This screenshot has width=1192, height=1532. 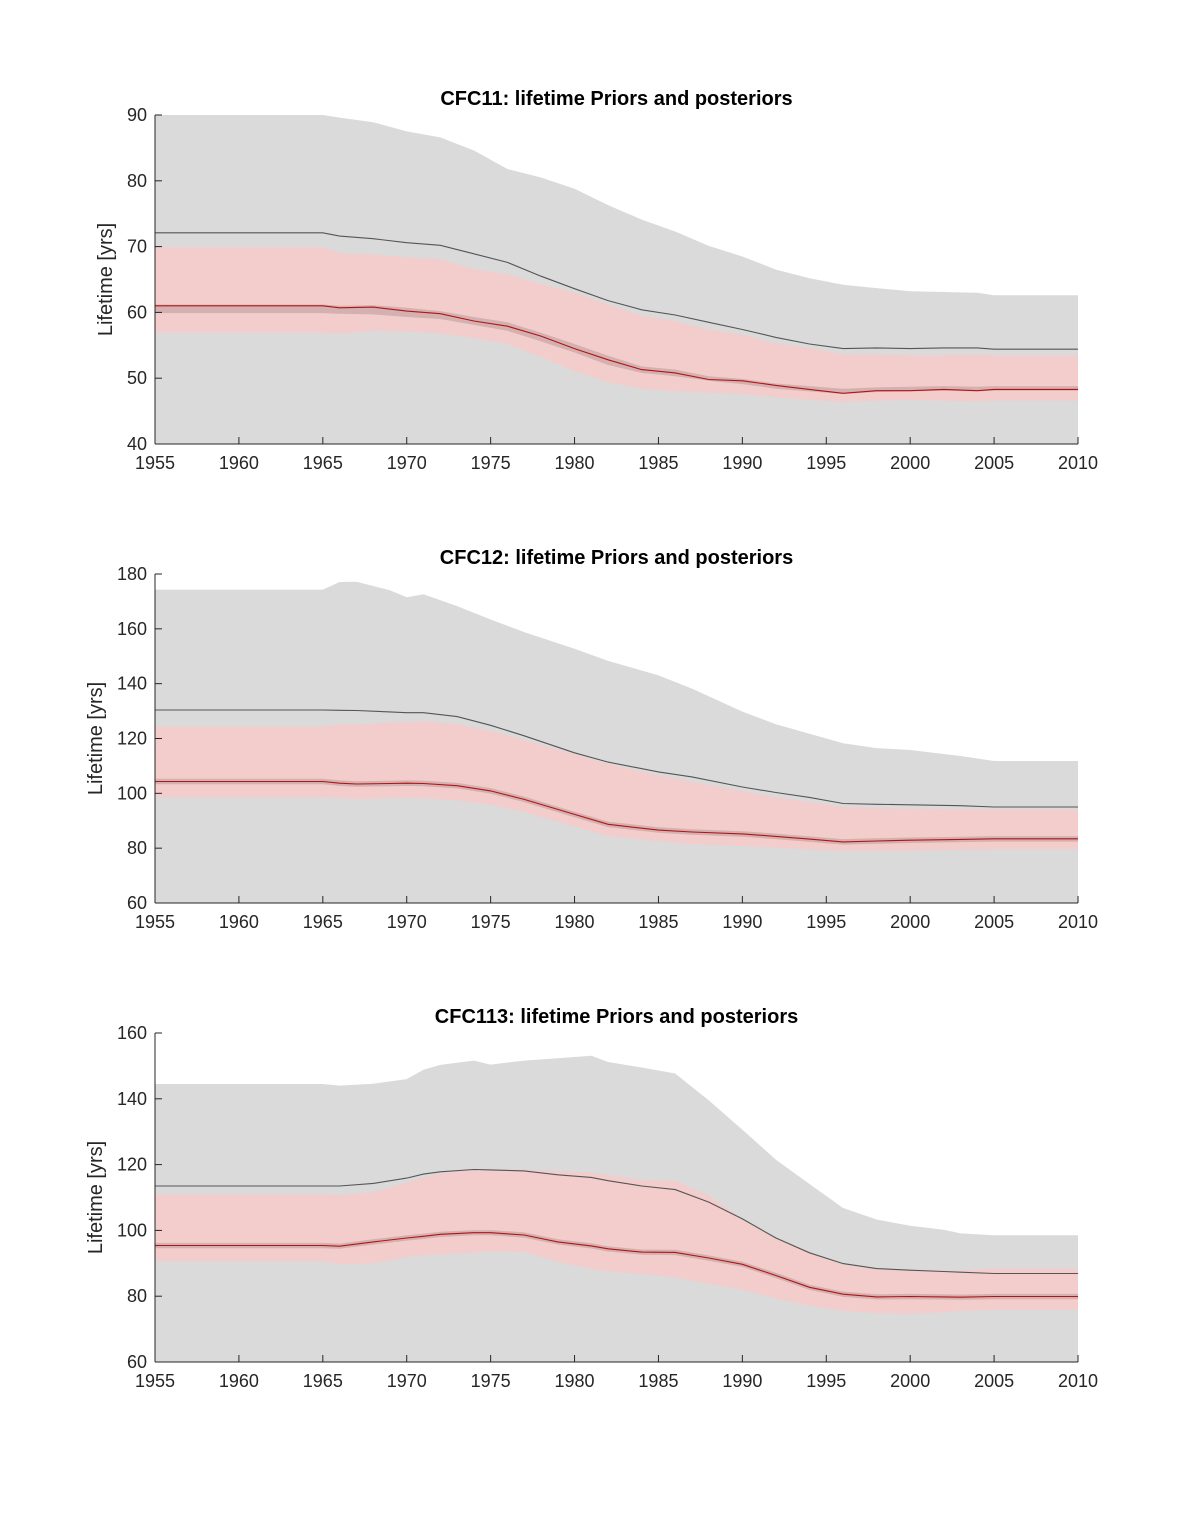 I want to click on y-tick-label: 180, so click(x=132, y=574).